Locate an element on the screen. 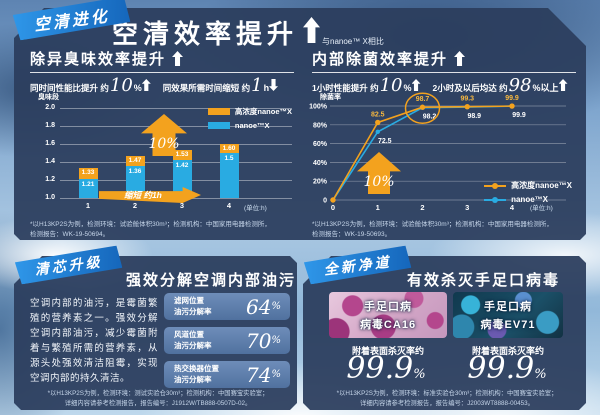 Image resolution: width=600 pixels, height=415 pixels. sterilize-stats: 1小时性能提升 约 10% 2小时及以后均达 约 98 %以上 is located at coordinates (440, 85).